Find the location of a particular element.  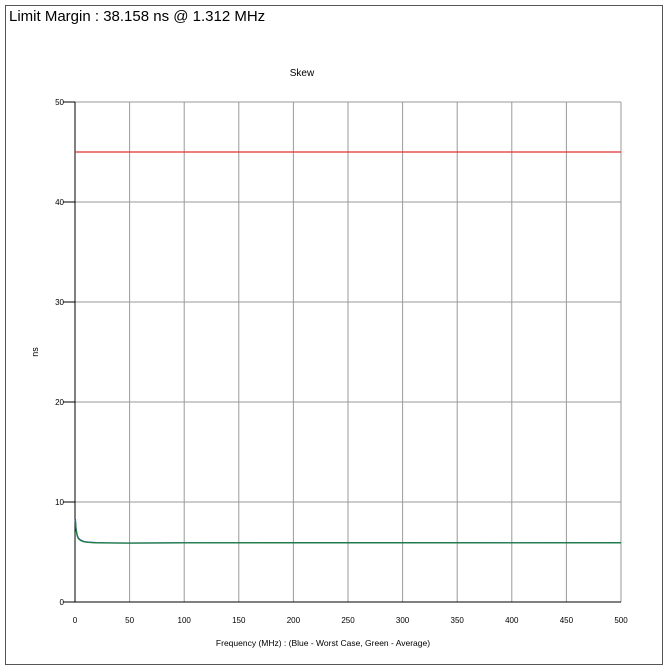

x-tick-label-150: 150 is located at coordinates (239, 620).